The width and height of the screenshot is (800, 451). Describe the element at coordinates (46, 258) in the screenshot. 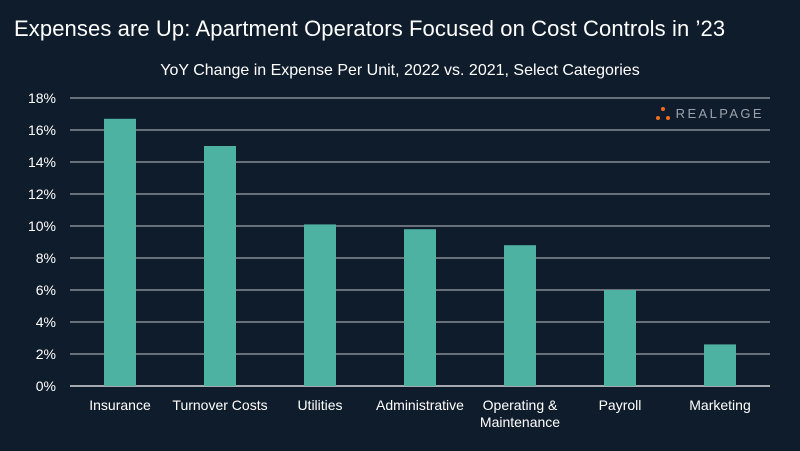

I see `y-tick-label: 8%` at that location.